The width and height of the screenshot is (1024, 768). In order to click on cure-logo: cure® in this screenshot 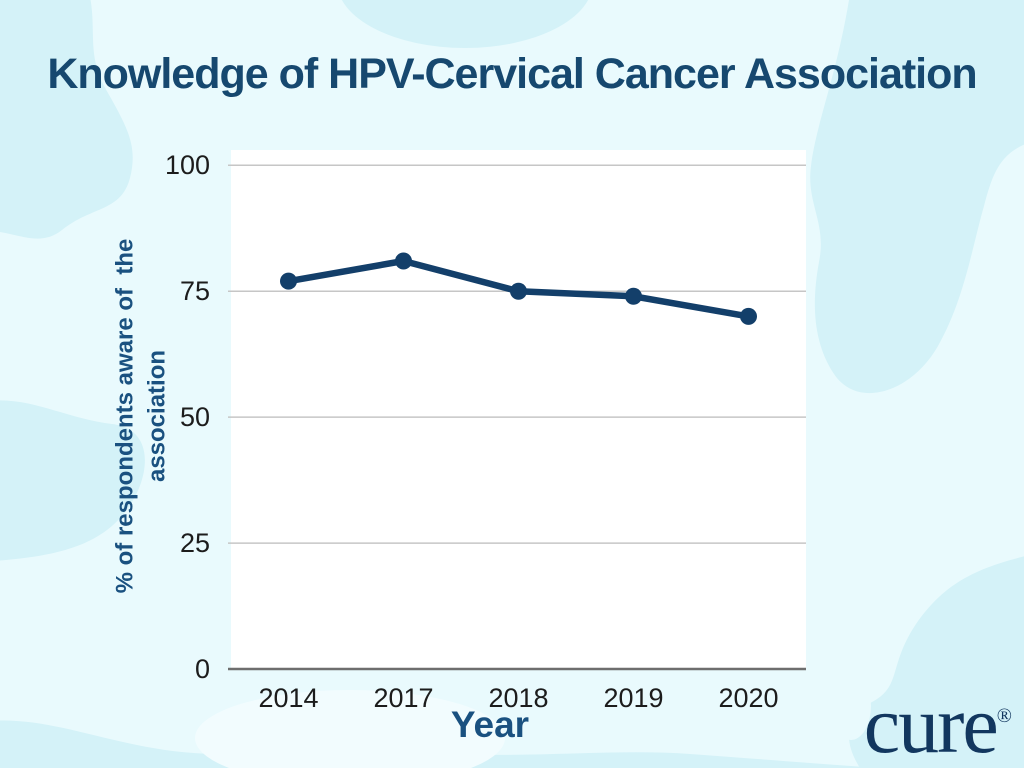, I will do `click(938, 725)`.